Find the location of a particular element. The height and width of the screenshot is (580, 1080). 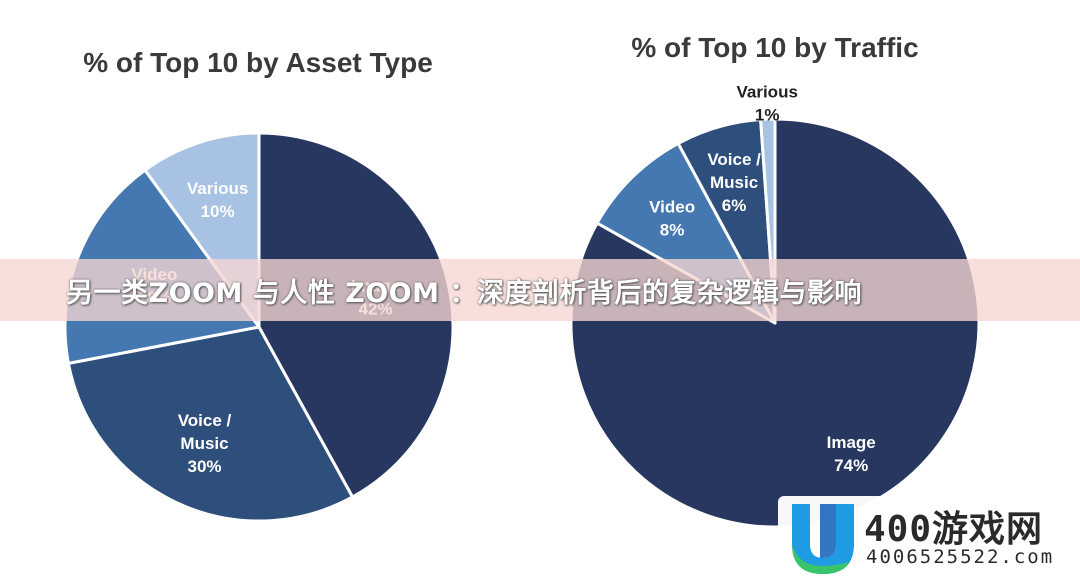

watermark-url: 4006525522.com is located at coordinates (960, 557).